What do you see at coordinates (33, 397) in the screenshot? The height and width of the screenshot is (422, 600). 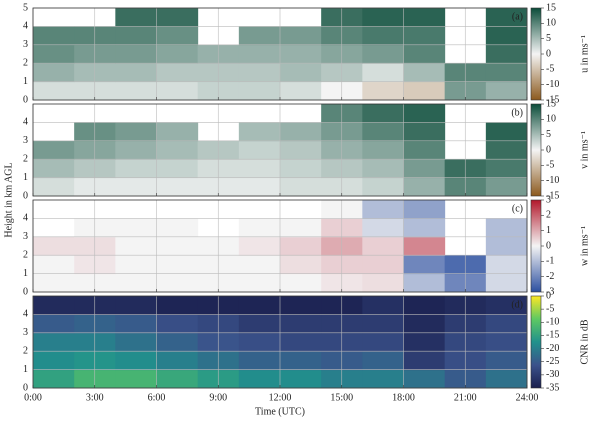 I see `x-tick-label: 0:00` at bounding box center [33, 397].